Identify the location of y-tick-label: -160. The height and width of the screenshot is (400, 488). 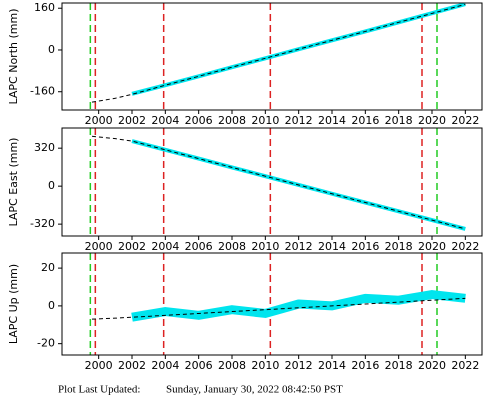
(42, 91).